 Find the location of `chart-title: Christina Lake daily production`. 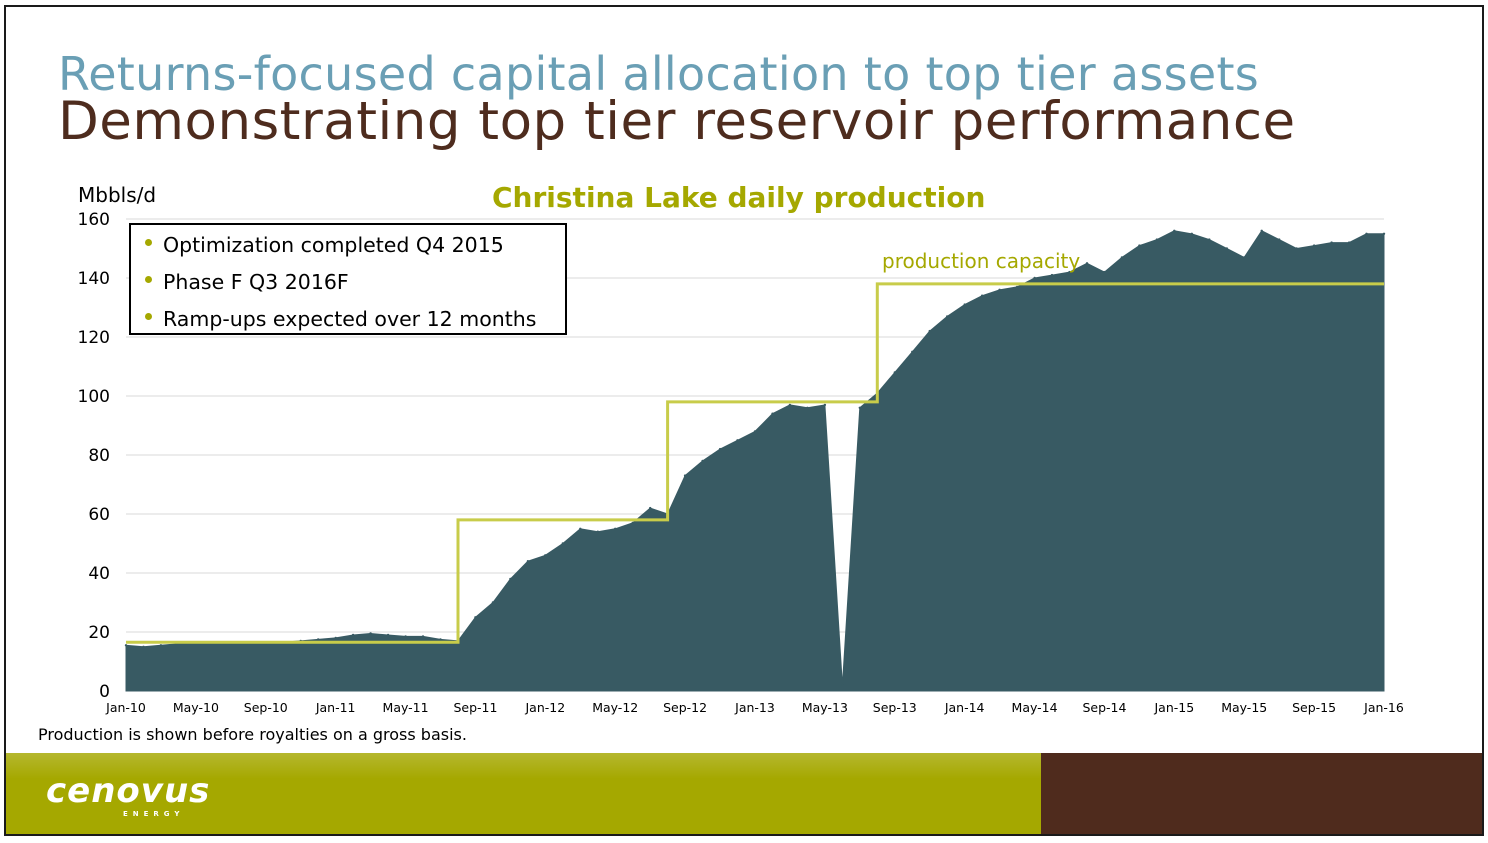

chart-title: Christina Lake daily production is located at coordinates (739, 197).